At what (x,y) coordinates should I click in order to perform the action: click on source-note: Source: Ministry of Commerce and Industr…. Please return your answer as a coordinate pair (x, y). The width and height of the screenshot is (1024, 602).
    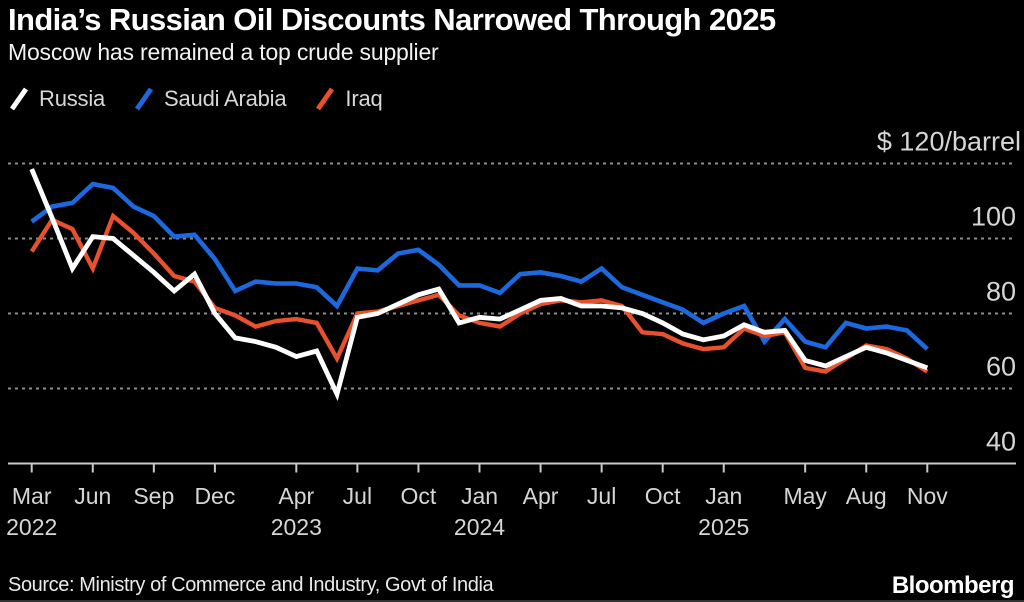
    Looking at the image, I should click on (251, 585).